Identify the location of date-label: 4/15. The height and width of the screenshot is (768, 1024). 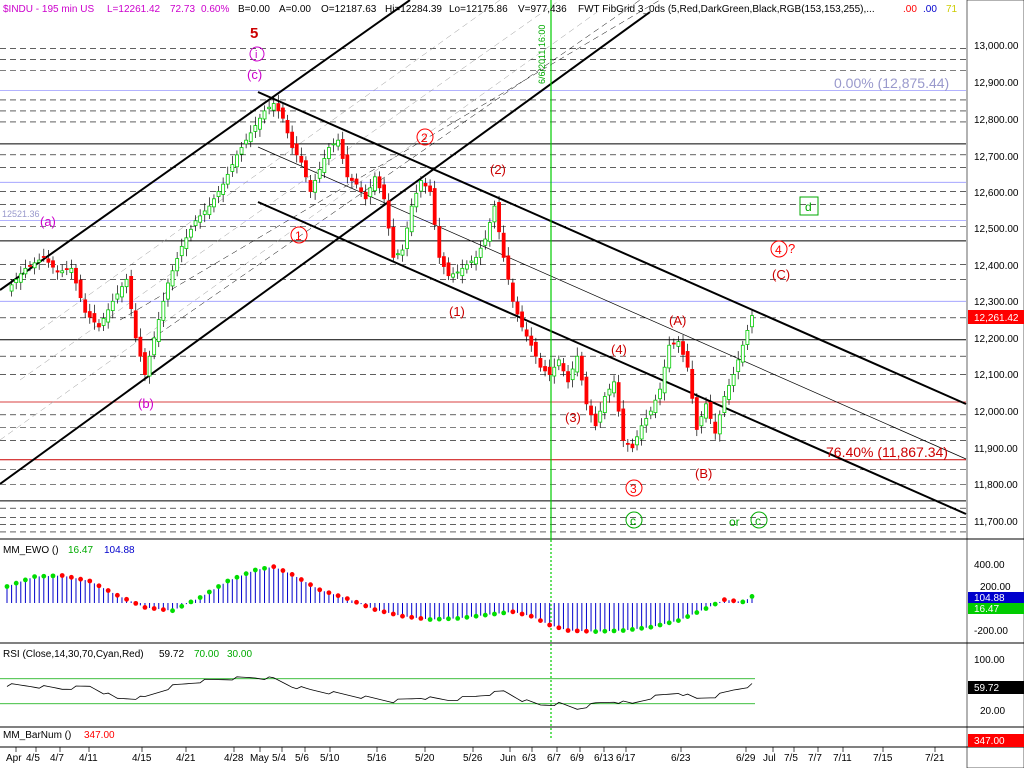
(142, 758).